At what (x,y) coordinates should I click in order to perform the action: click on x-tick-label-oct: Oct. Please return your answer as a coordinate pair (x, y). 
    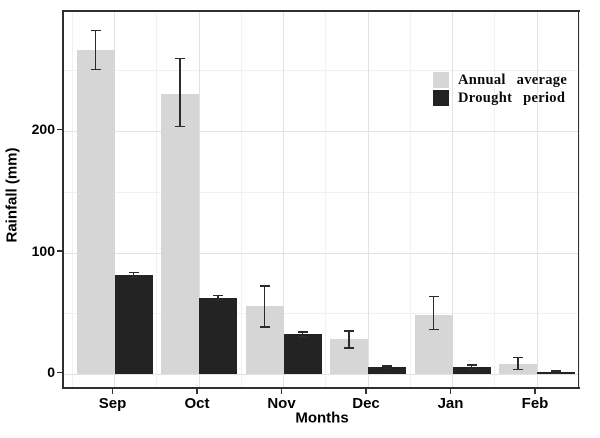
    Looking at the image, I should click on (197, 403).